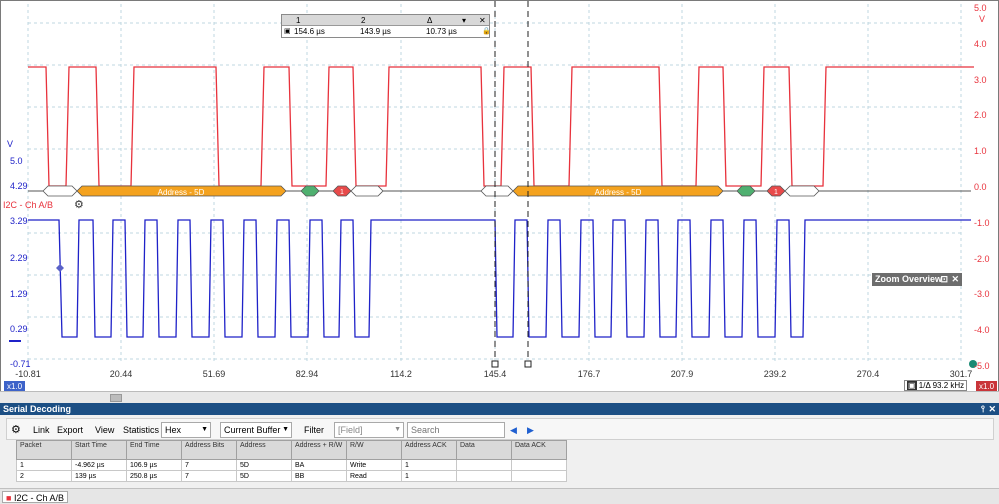 The width and height of the screenshot is (999, 504). I want to click on column-header: Data, so click(484, 450).